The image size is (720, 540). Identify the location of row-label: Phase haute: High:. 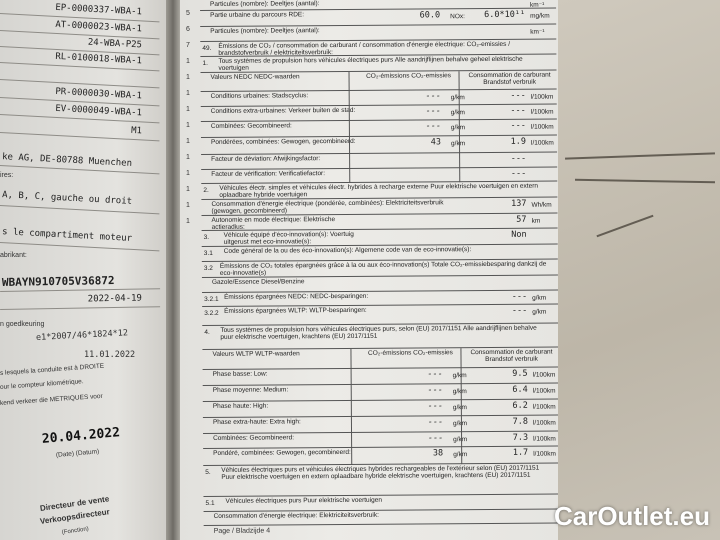
(240, 406).